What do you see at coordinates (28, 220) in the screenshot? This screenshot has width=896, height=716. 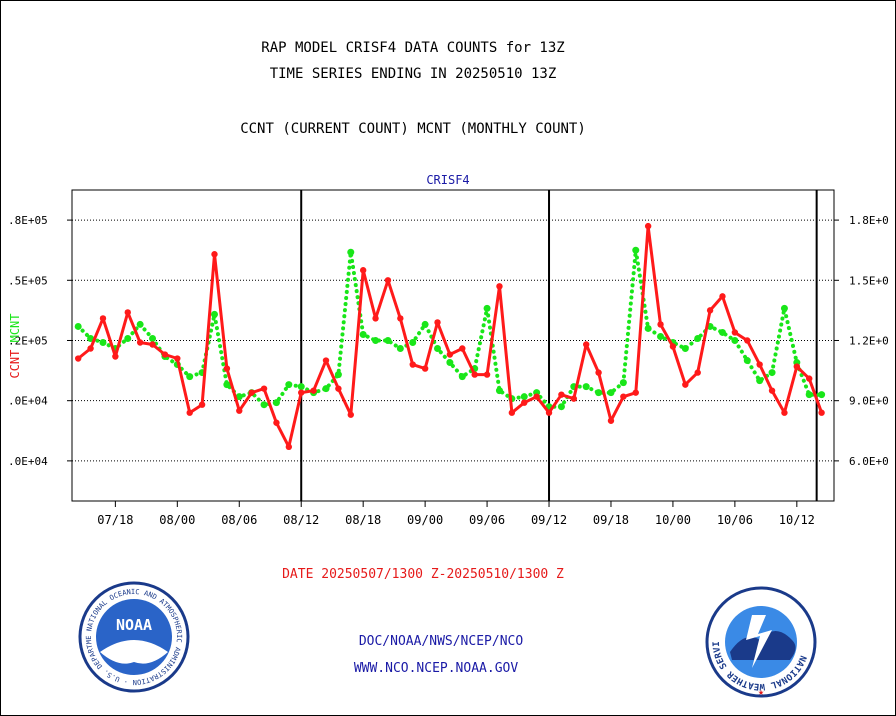 I see `y-tick-label-left: .8E+05` at bounding box center [28, 220].